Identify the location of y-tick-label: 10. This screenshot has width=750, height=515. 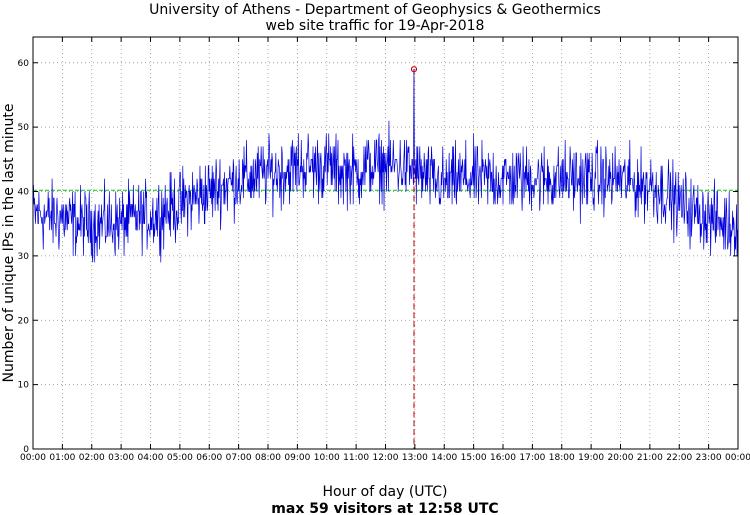
(24, 386).